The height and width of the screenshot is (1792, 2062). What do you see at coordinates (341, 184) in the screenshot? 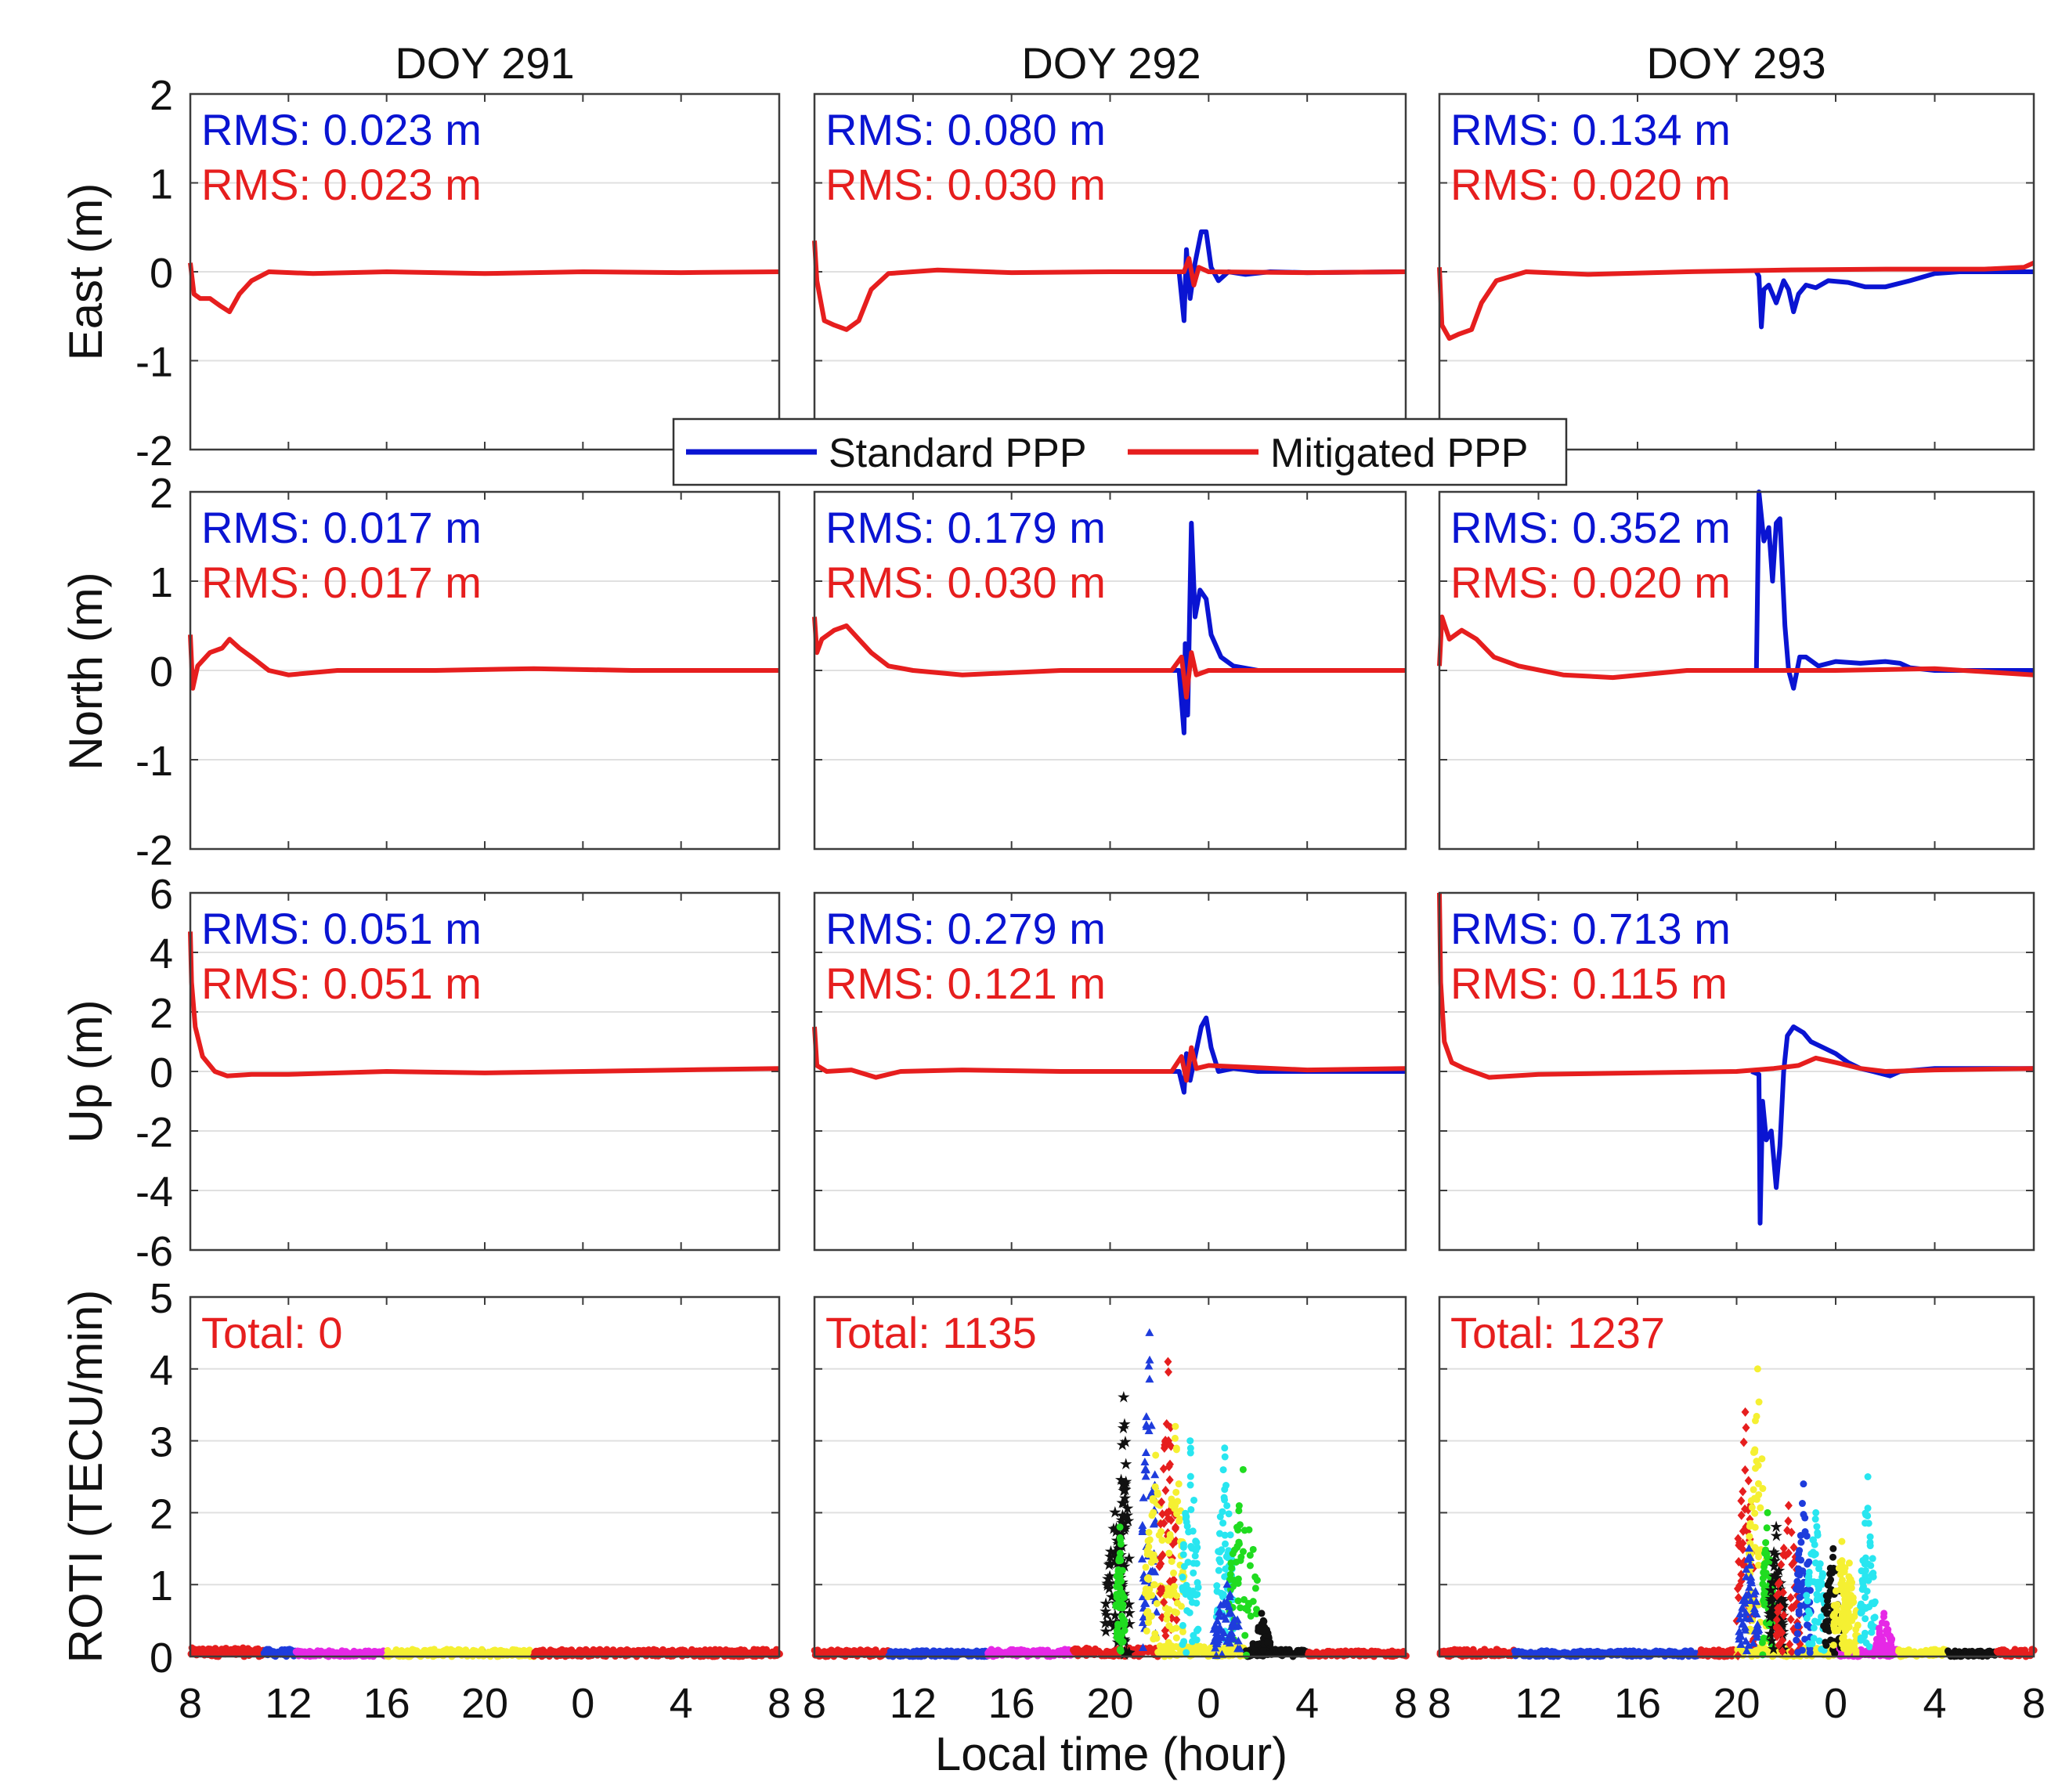
I see `rms-mitigated-label: RMS: 0.023 m` at bounding box center [341, 184].